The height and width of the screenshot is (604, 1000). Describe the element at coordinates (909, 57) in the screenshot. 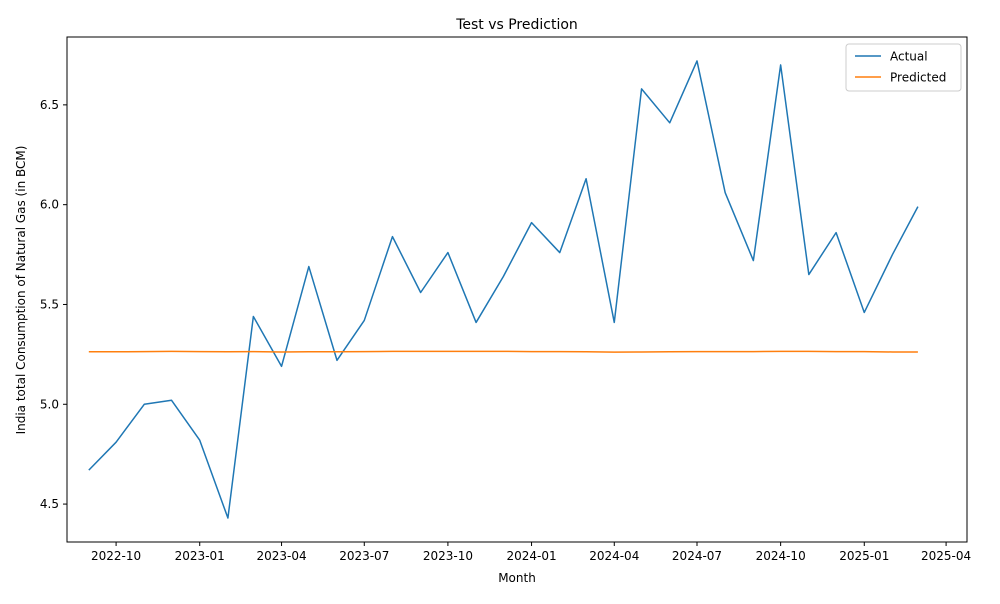

I see `legend-label-actual: Actual` at that location.